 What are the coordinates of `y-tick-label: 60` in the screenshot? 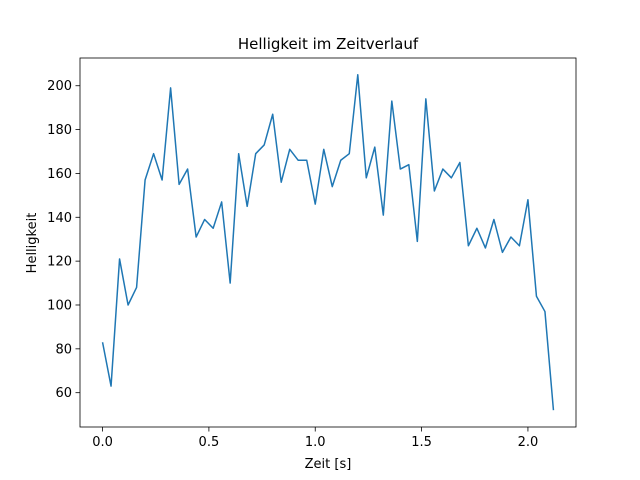 It's located at (63, 393).